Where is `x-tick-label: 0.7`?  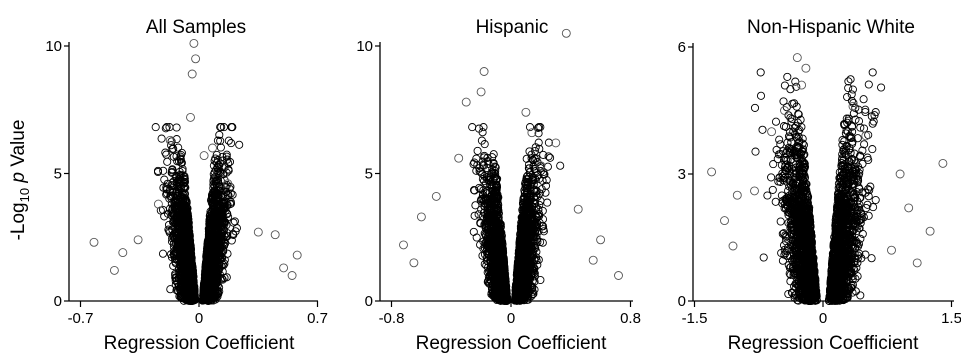 x-tick-label: 0.7 is located at coordinates (317, 318).